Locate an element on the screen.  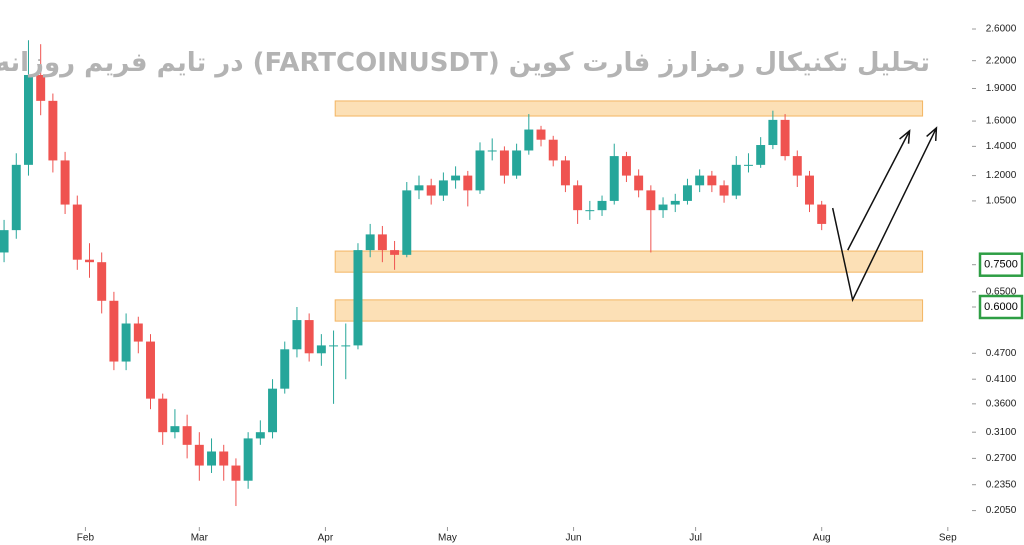
y-tick-label: 0.6500 is located at coordinates (1001, 291).